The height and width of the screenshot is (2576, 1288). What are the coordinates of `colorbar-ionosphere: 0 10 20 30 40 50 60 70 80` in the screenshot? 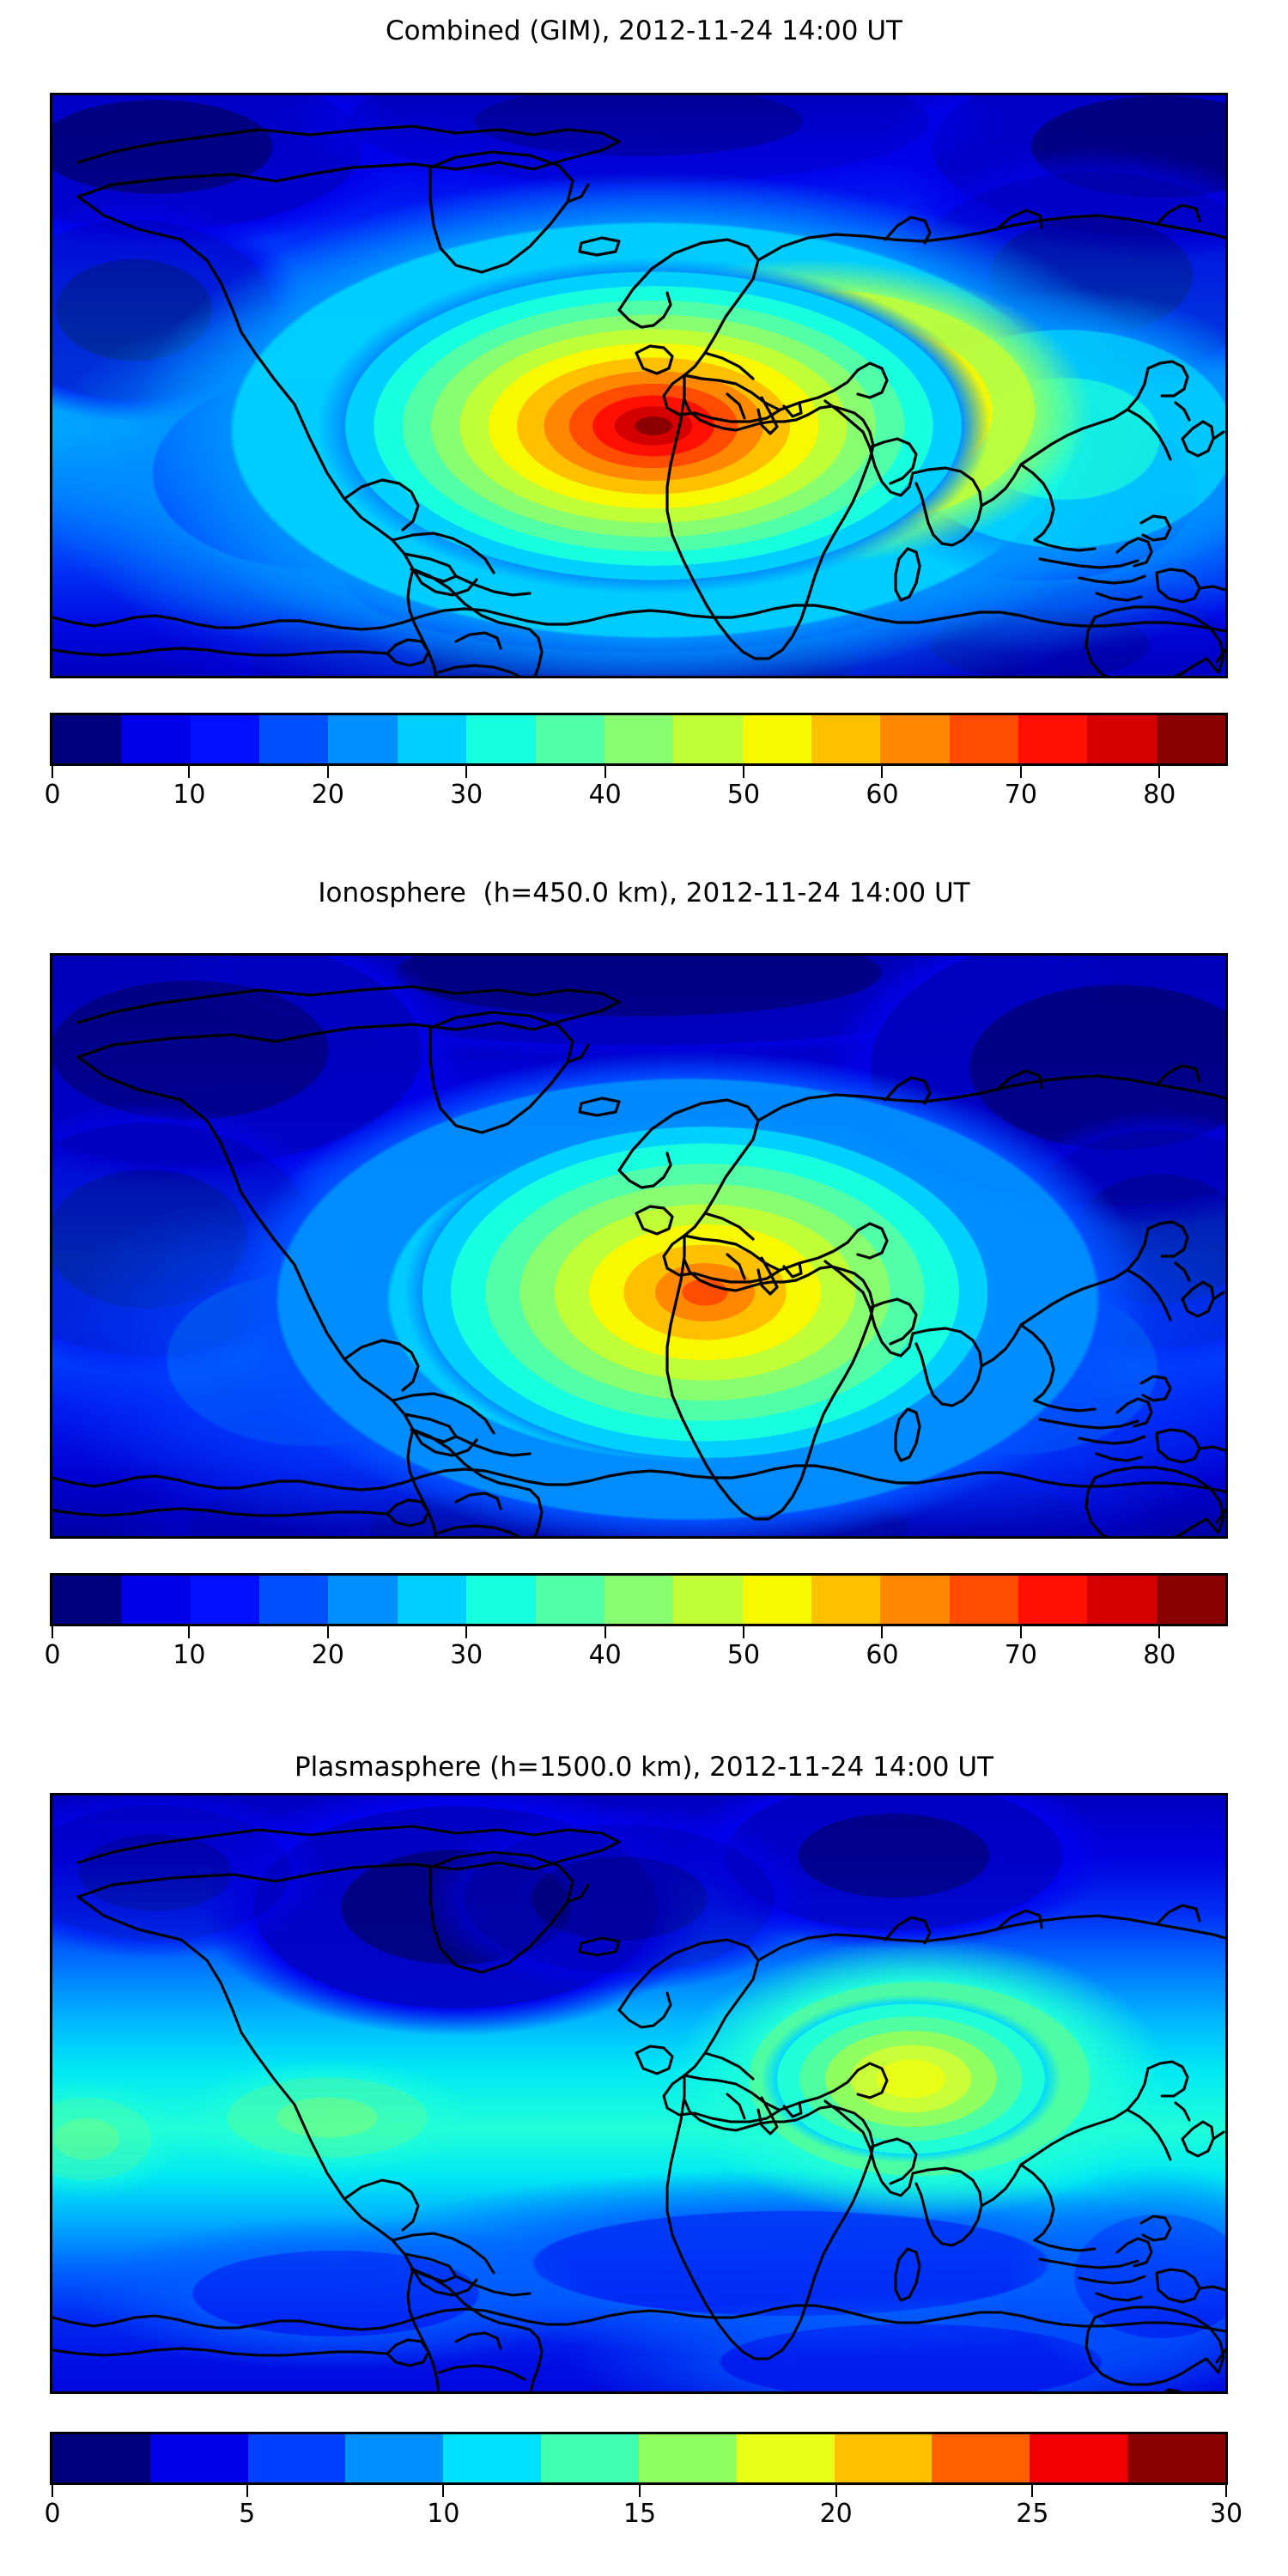 It's located at (636, 1623).